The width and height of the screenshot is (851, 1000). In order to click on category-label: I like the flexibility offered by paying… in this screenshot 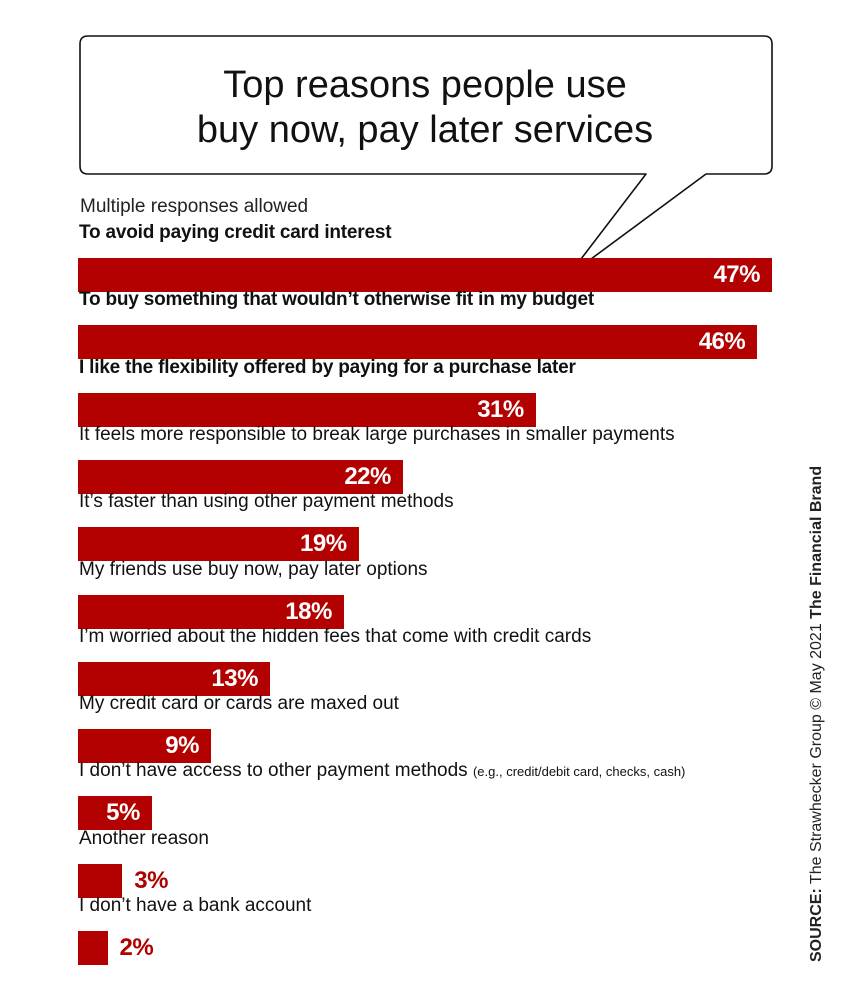, I will do `click(327, 368)`.